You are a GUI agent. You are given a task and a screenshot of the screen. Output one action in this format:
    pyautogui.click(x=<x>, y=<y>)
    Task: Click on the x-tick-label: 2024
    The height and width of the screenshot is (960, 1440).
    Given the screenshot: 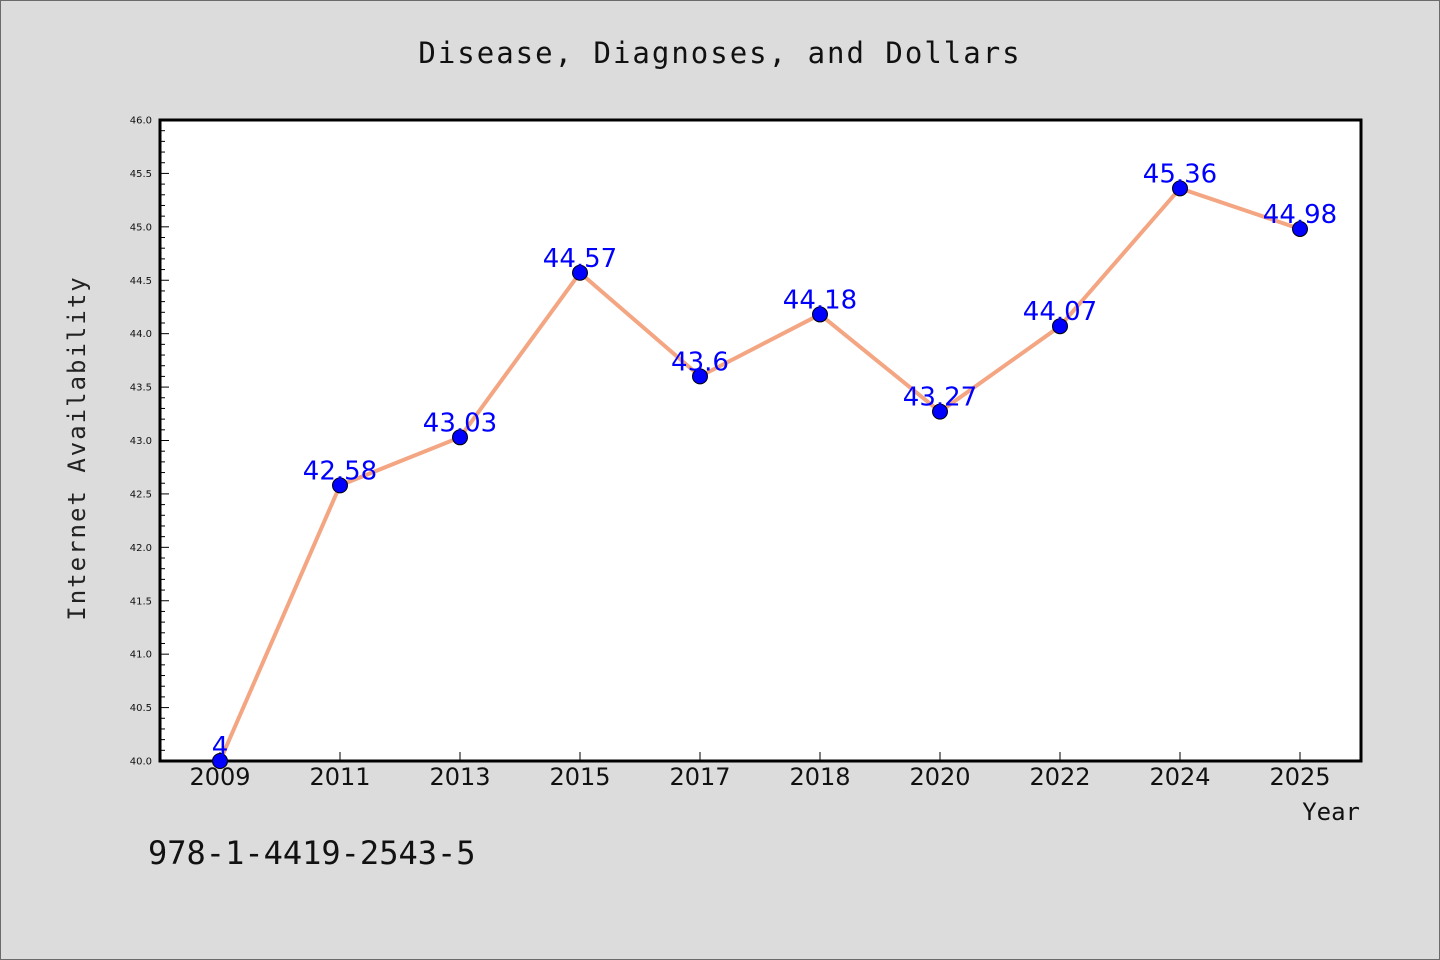 What is the action you would take?
    pyautogui.click(x=1179, y=777)
    